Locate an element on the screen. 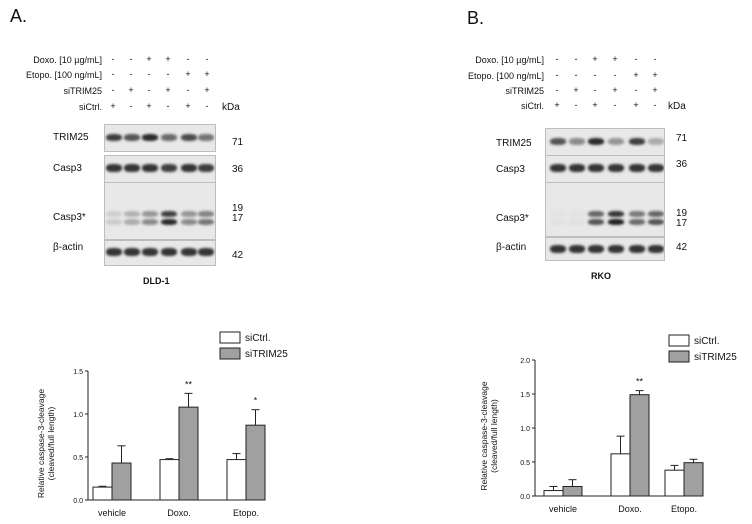 Image resolution: width=752 pixels, height=524 pixels. kda-marker: 42 is located at coordinates (682, 247).